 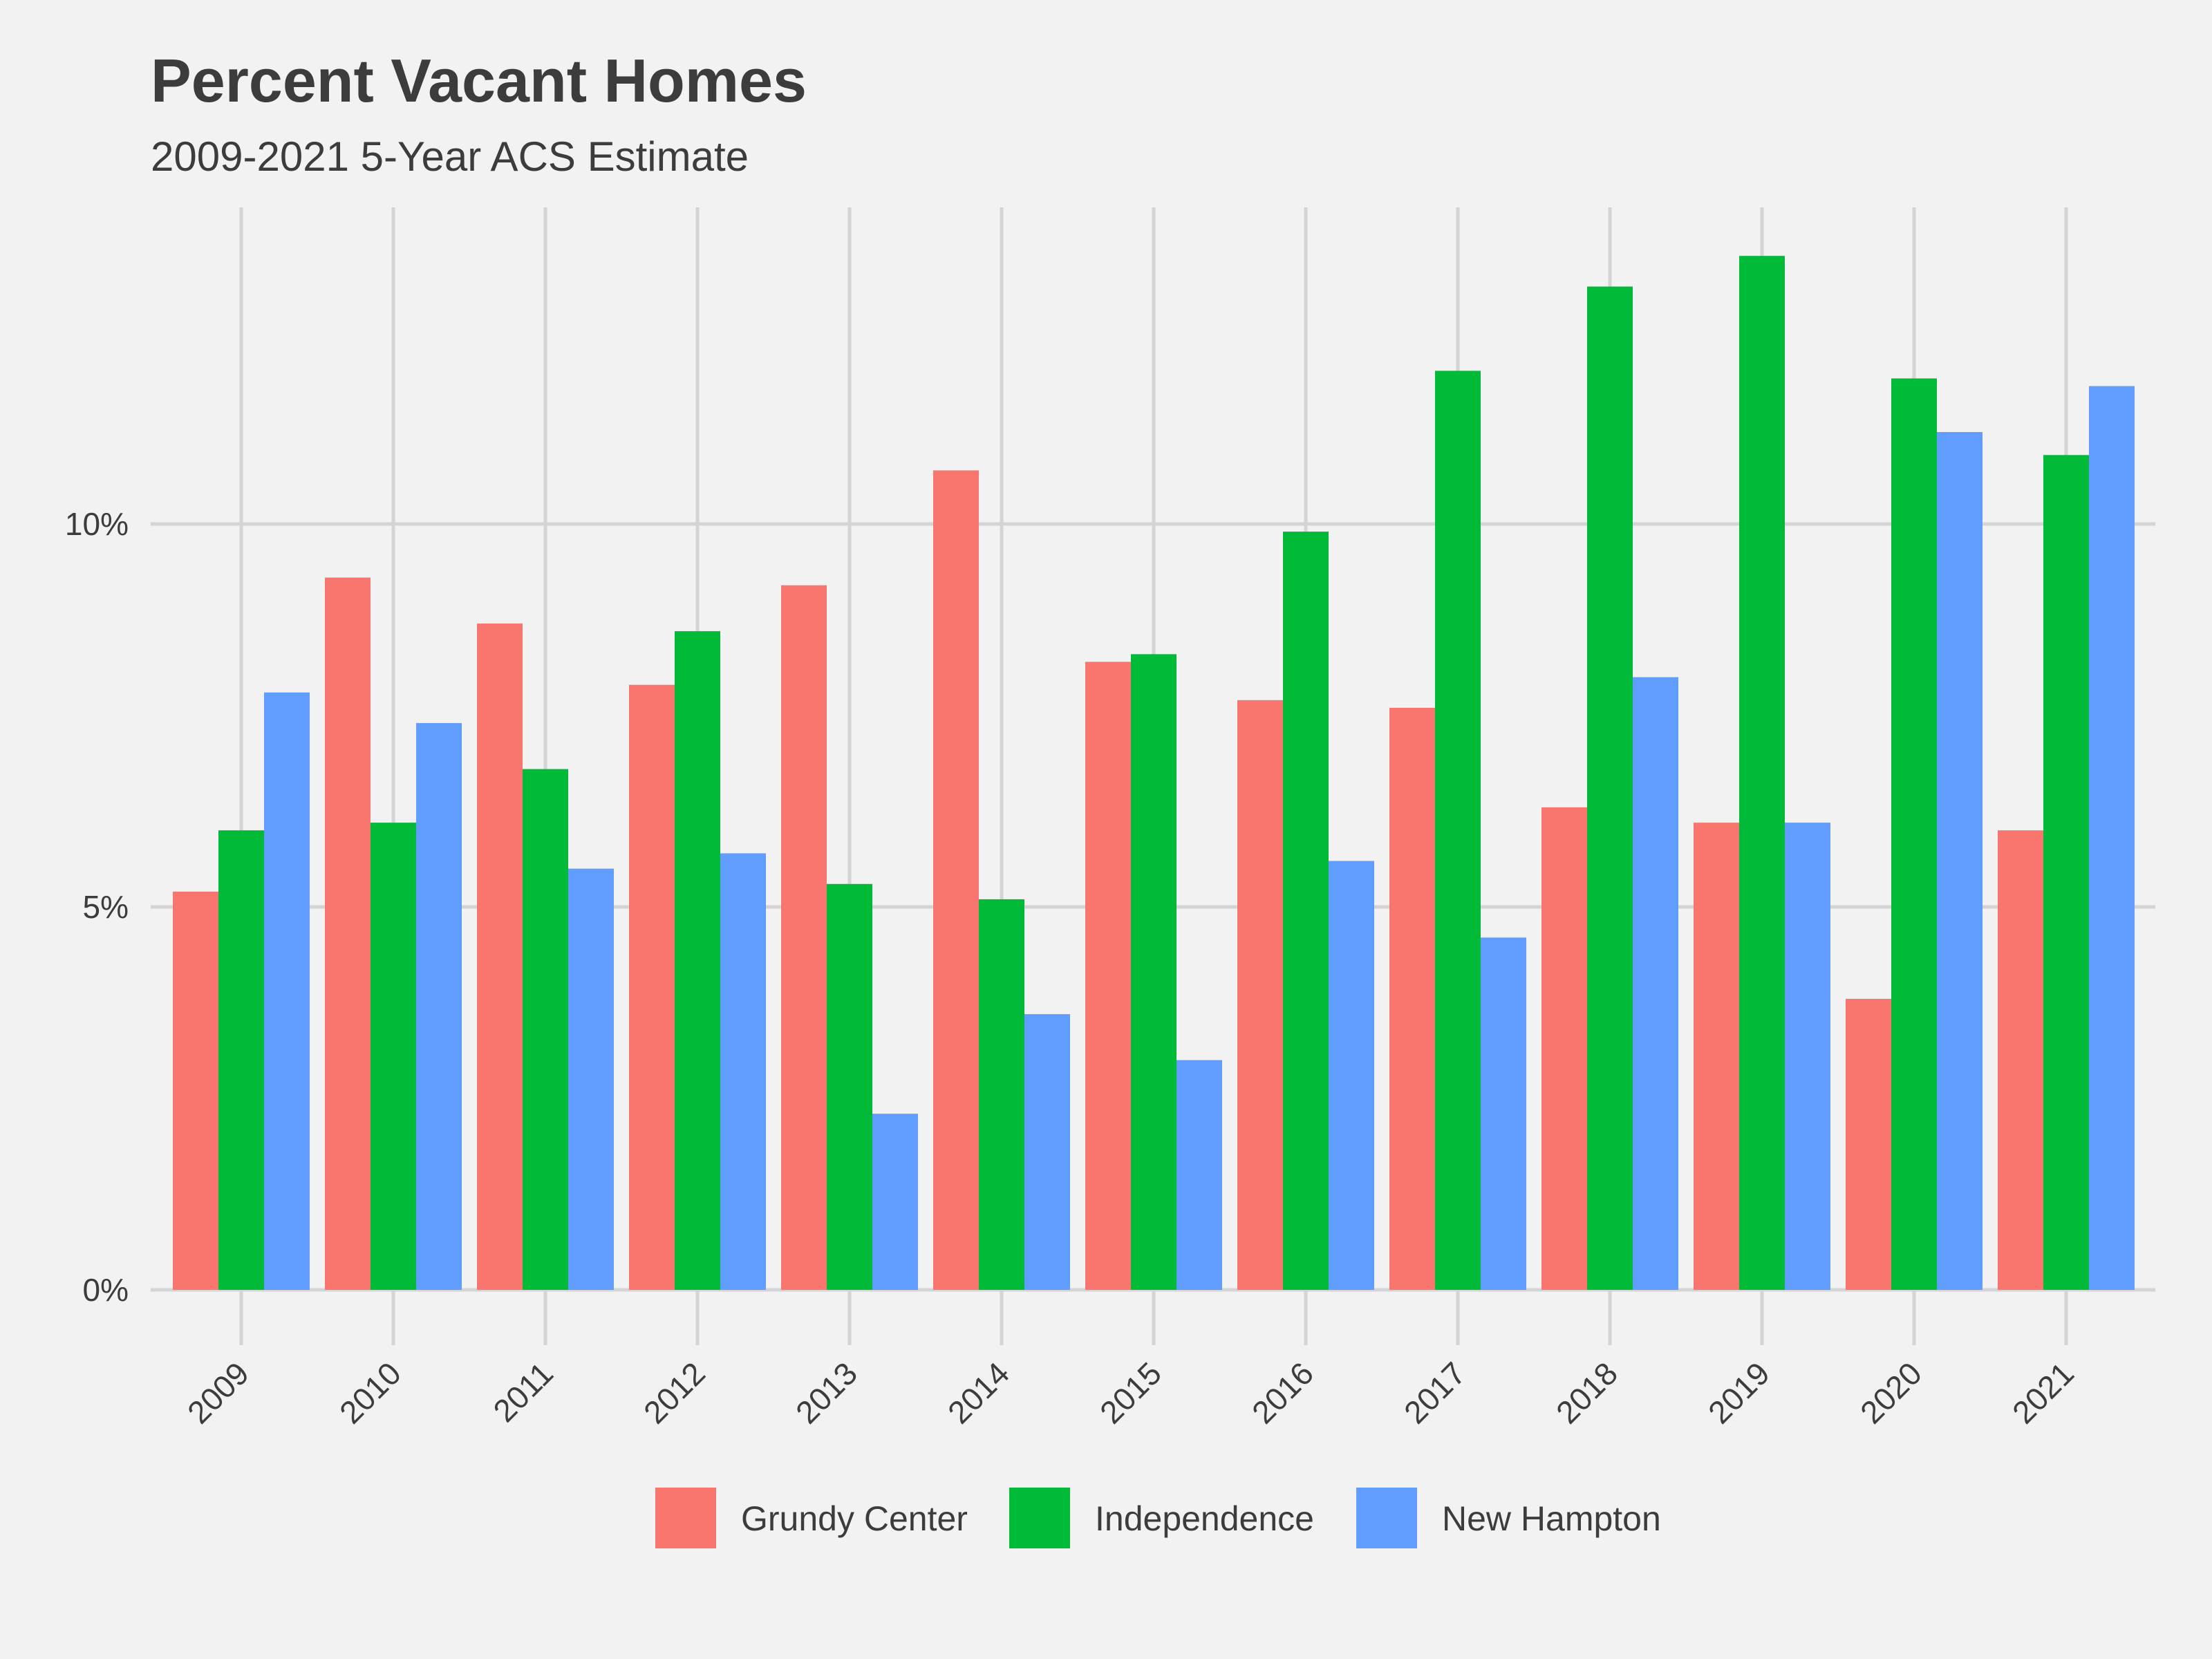 I want to click on x-tick-label: 2009, so click(x=218, y=1392).